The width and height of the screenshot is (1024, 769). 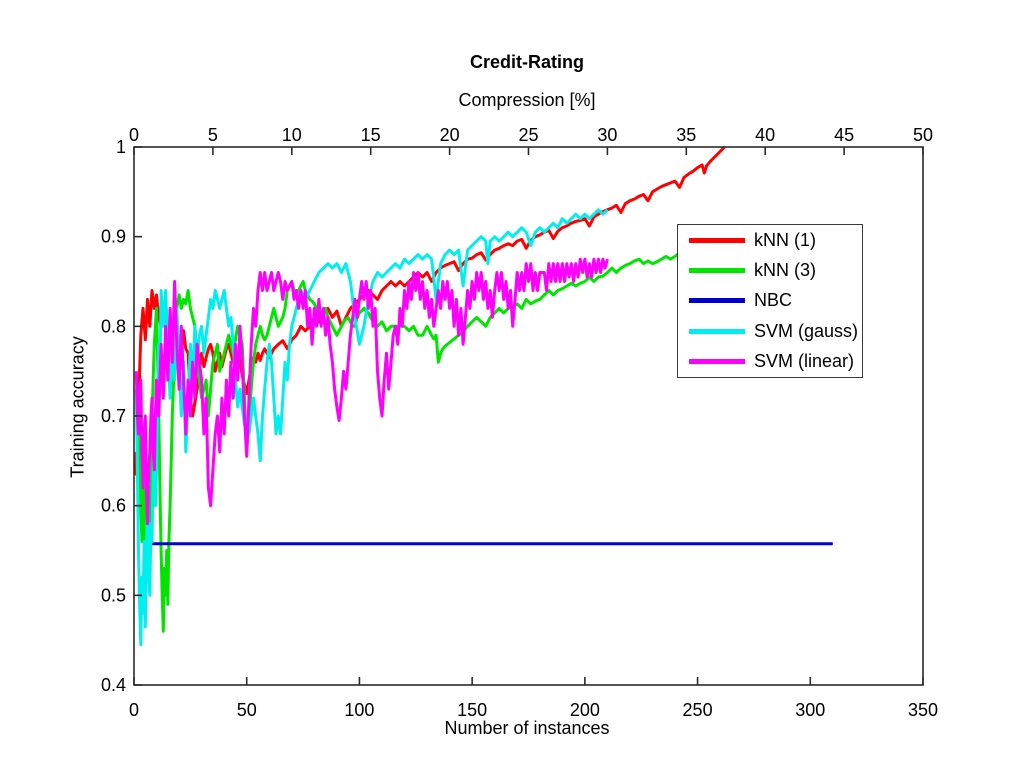 I want to click on nbc-line-swatch, so click(x=717, y=301).